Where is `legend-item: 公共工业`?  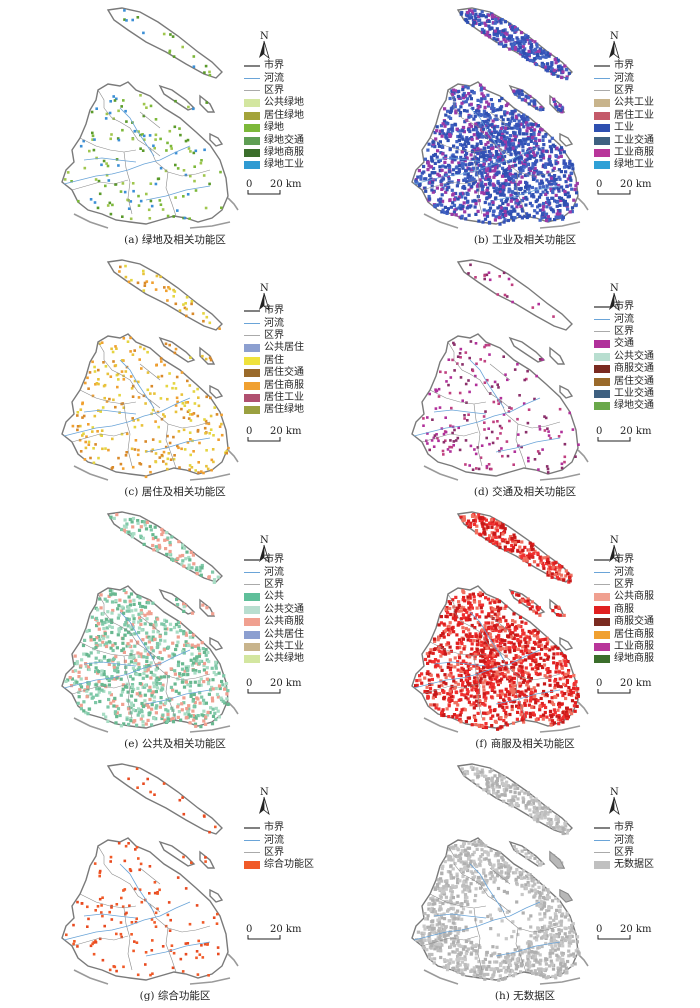 legend-item: 公共工业 is located at coordinates (624, 103).